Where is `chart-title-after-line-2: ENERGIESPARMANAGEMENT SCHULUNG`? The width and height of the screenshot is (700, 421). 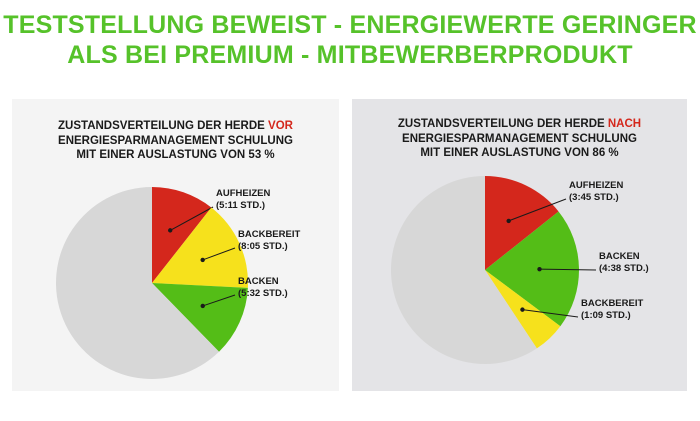 chart-title-after-line-2: ENERGIESPARMANAGEMENT SCHULUNG is located at coordinates (519, 138).